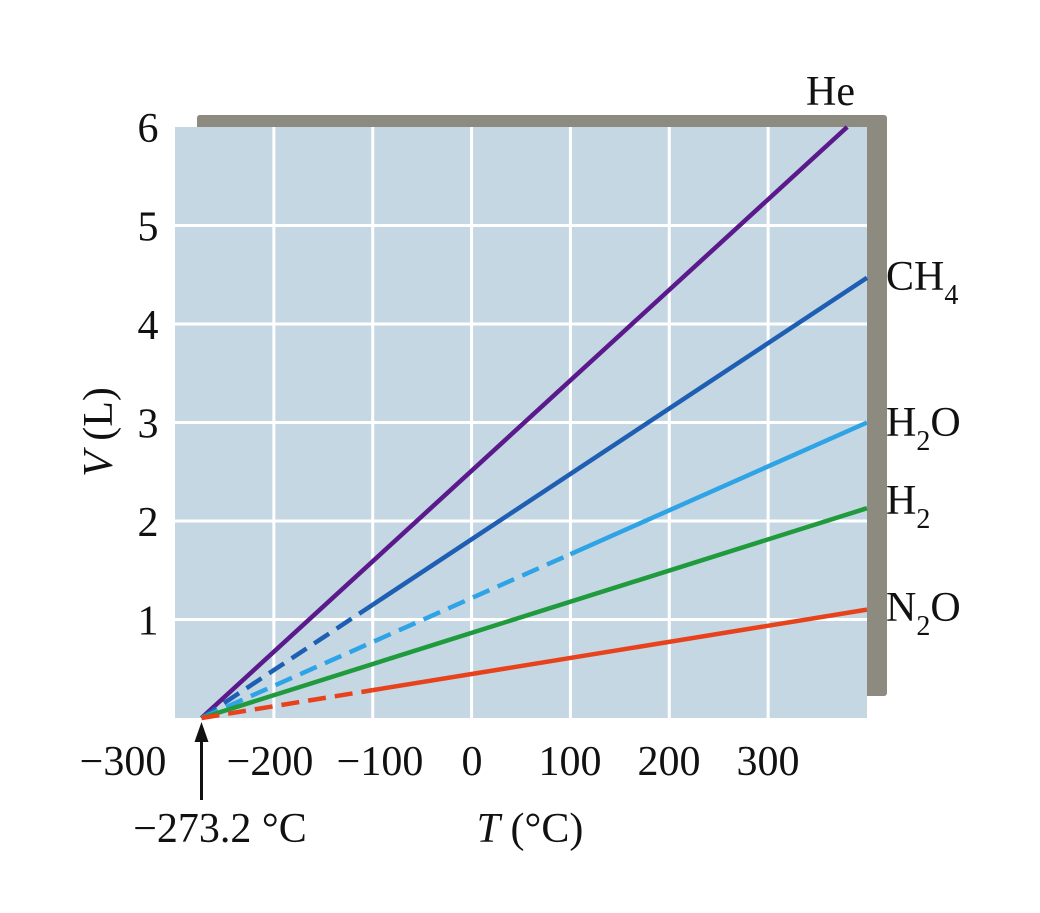 The height and width of the screenshot is (913, 1040). What do you see at coordinates (148, 228) in the screenshot?
I see `y-tick-label: 5` at bounding box center [148, 228].